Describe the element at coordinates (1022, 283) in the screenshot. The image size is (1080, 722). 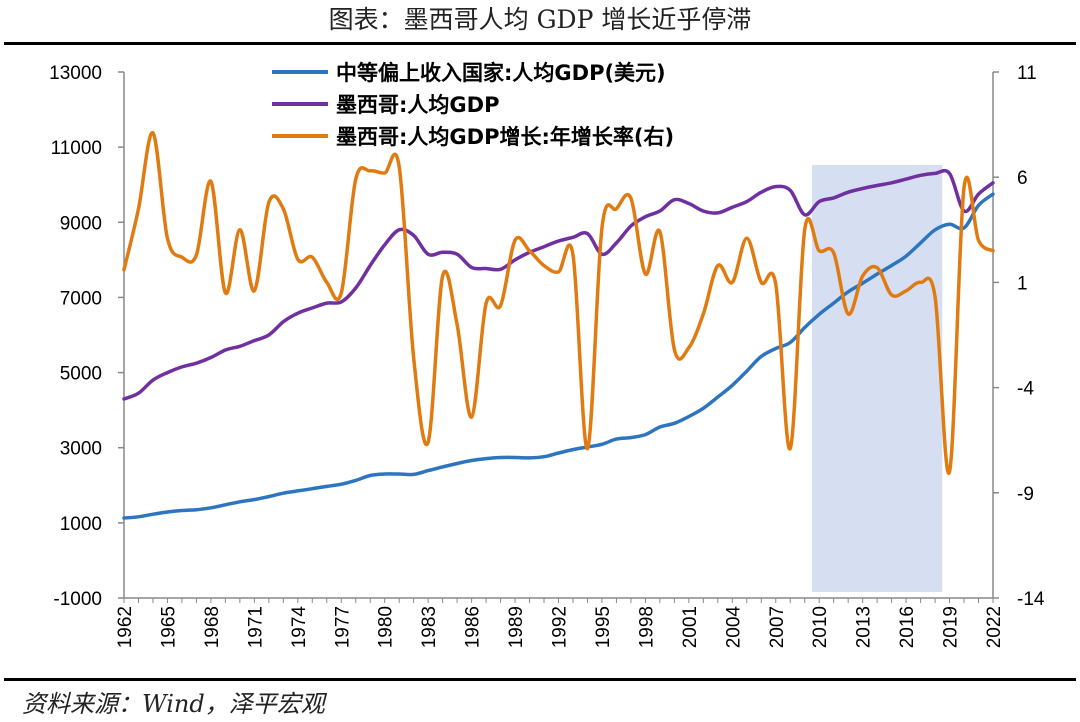
I see `right-tick-label: 1` at that location.